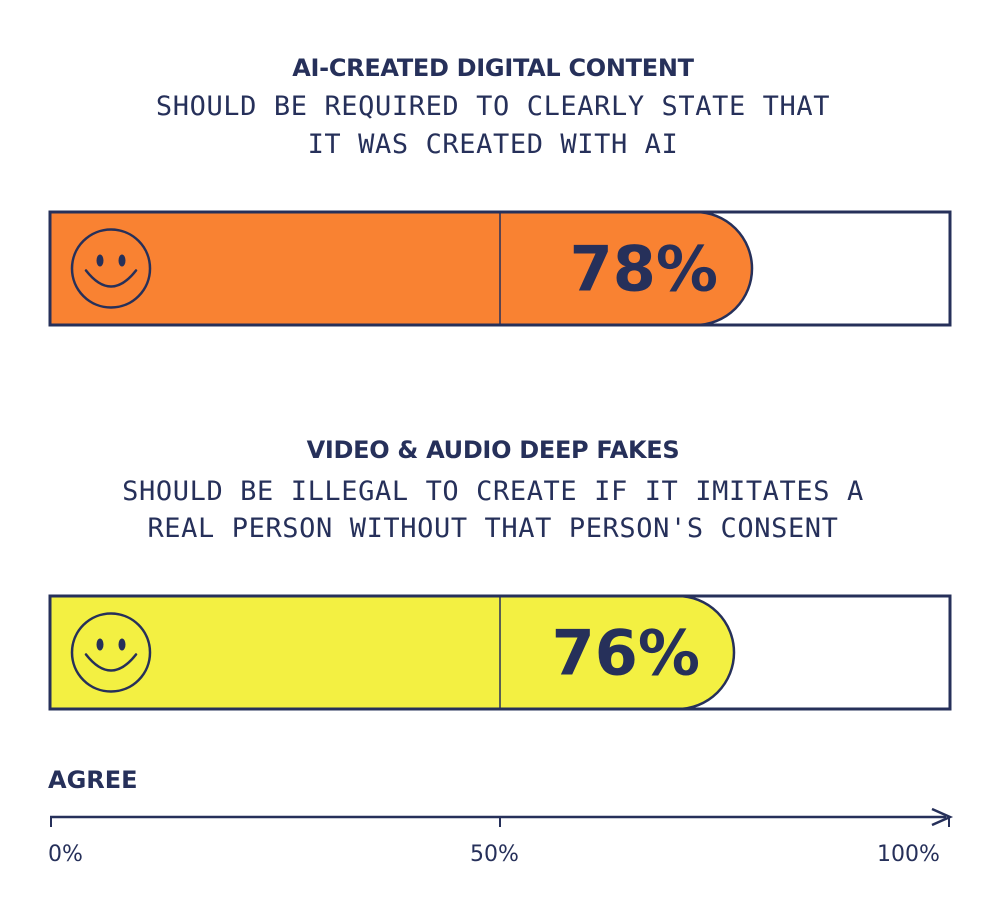  I want to click on bar-1-fill, so click(401, 268).